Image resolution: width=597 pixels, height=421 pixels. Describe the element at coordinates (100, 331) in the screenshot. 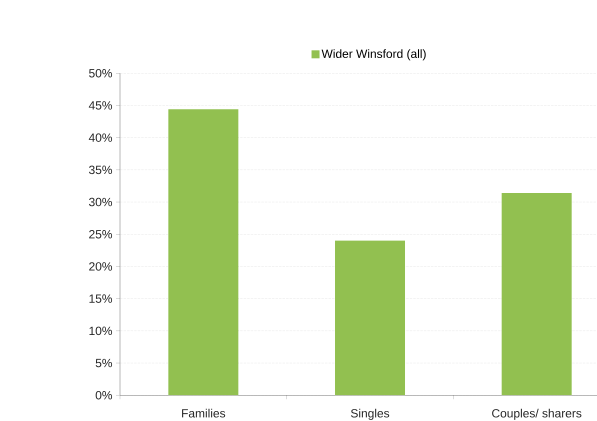

I see `y-tick-label: 10%` at that location.